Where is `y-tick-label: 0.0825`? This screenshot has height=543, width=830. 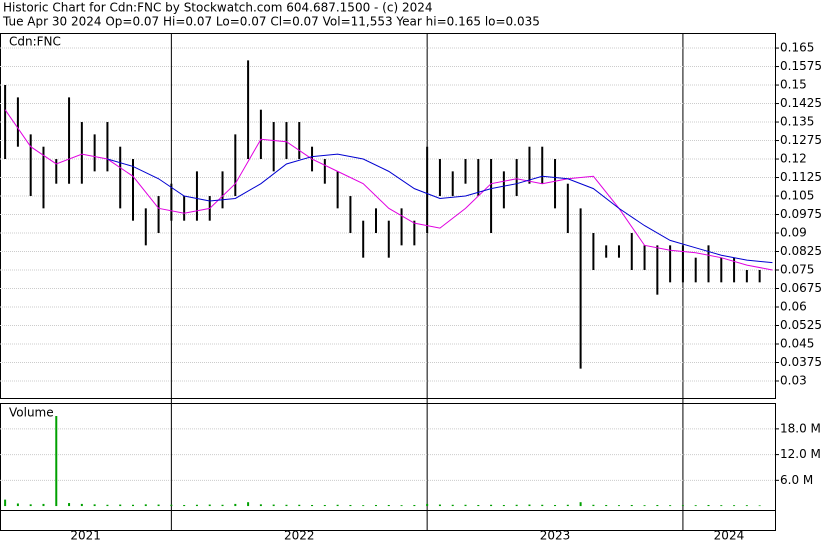 y-tick-label: 0.0825 is located at coordinates (801, 251).